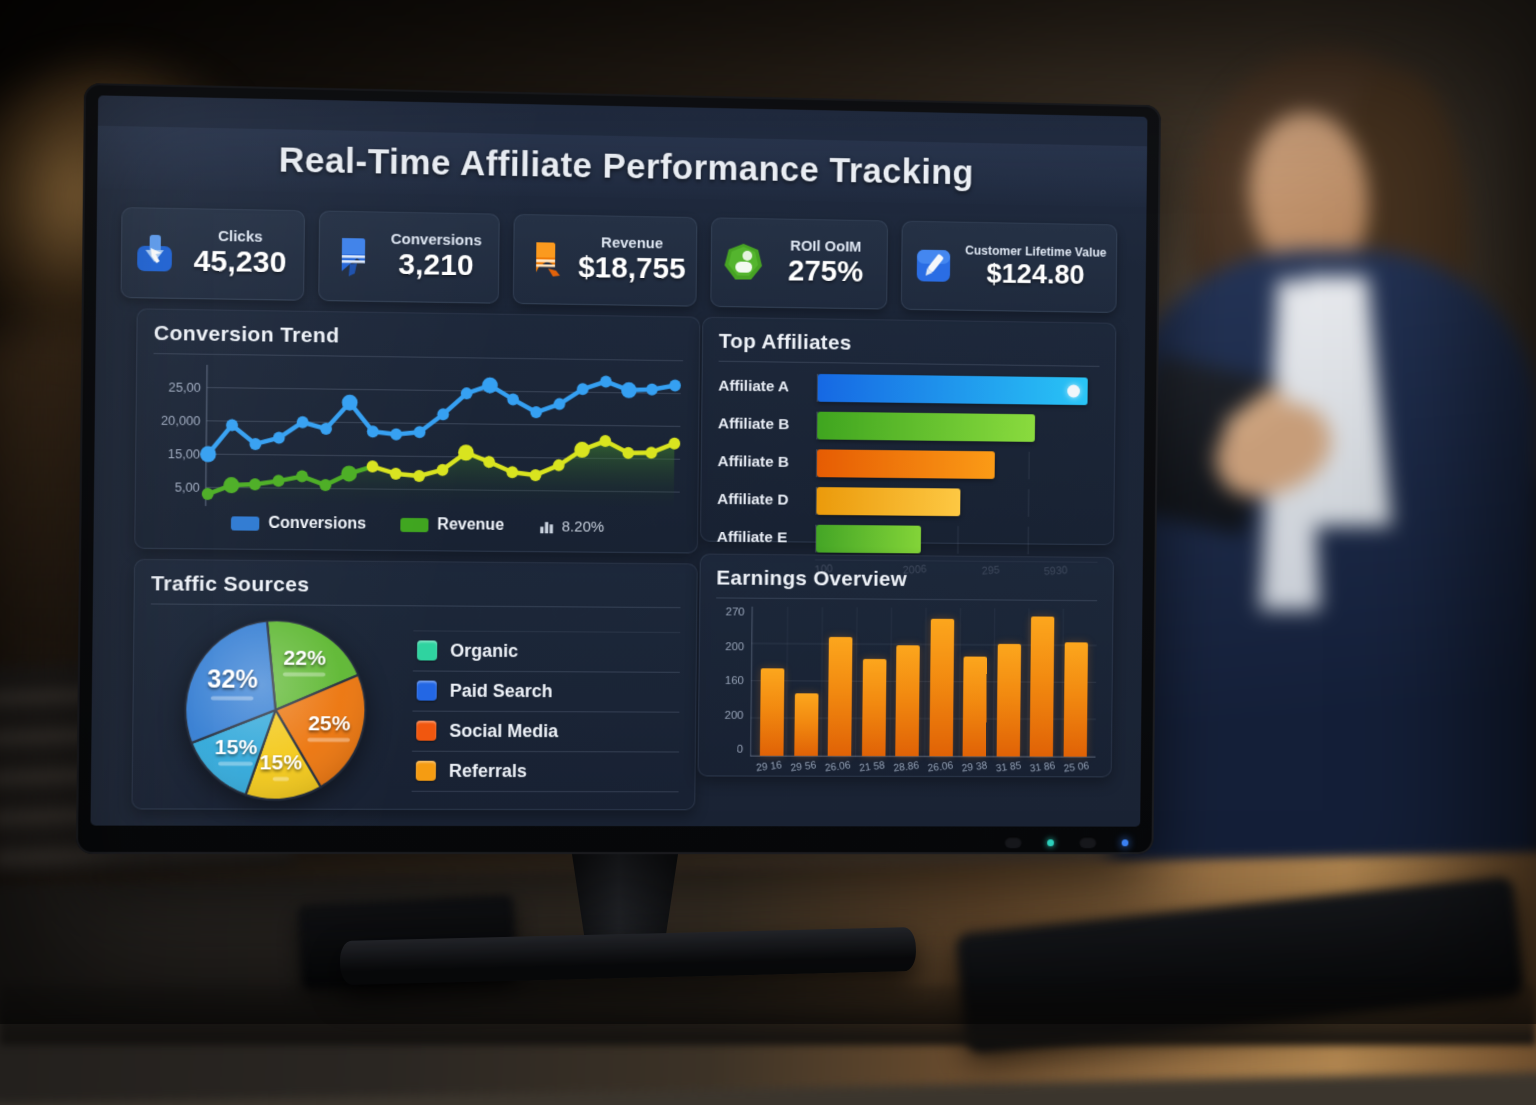 The image size is (1536, 1105). What do you see at coordinates (240, 237) in the screenshot?
I see `kpi-label: Clicks` at bounding box center [240, 237].